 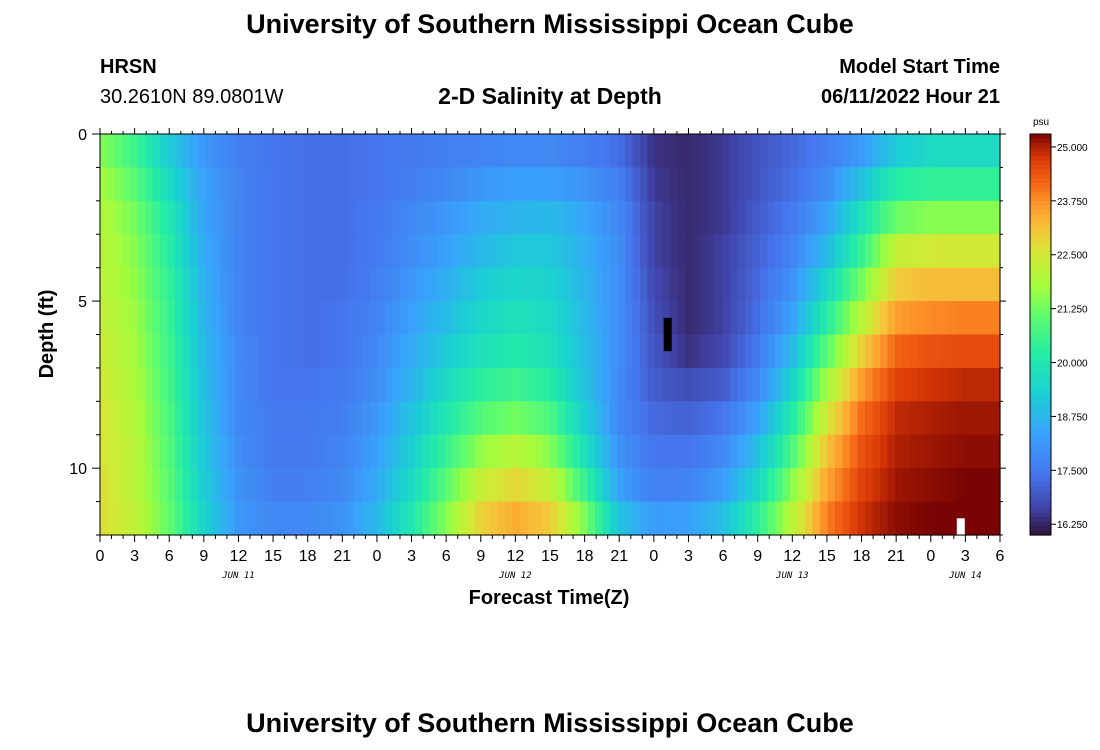 What do you see at coordinates (47, 334) in the screenshot?
I see `y-axis-label: Depth (ft)` at bounding box center [47, 334].